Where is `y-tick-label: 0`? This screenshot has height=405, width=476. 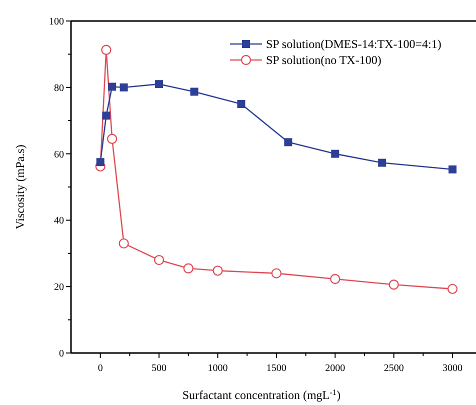 y-tick-label: 0 is located at coordinates (61, 354).